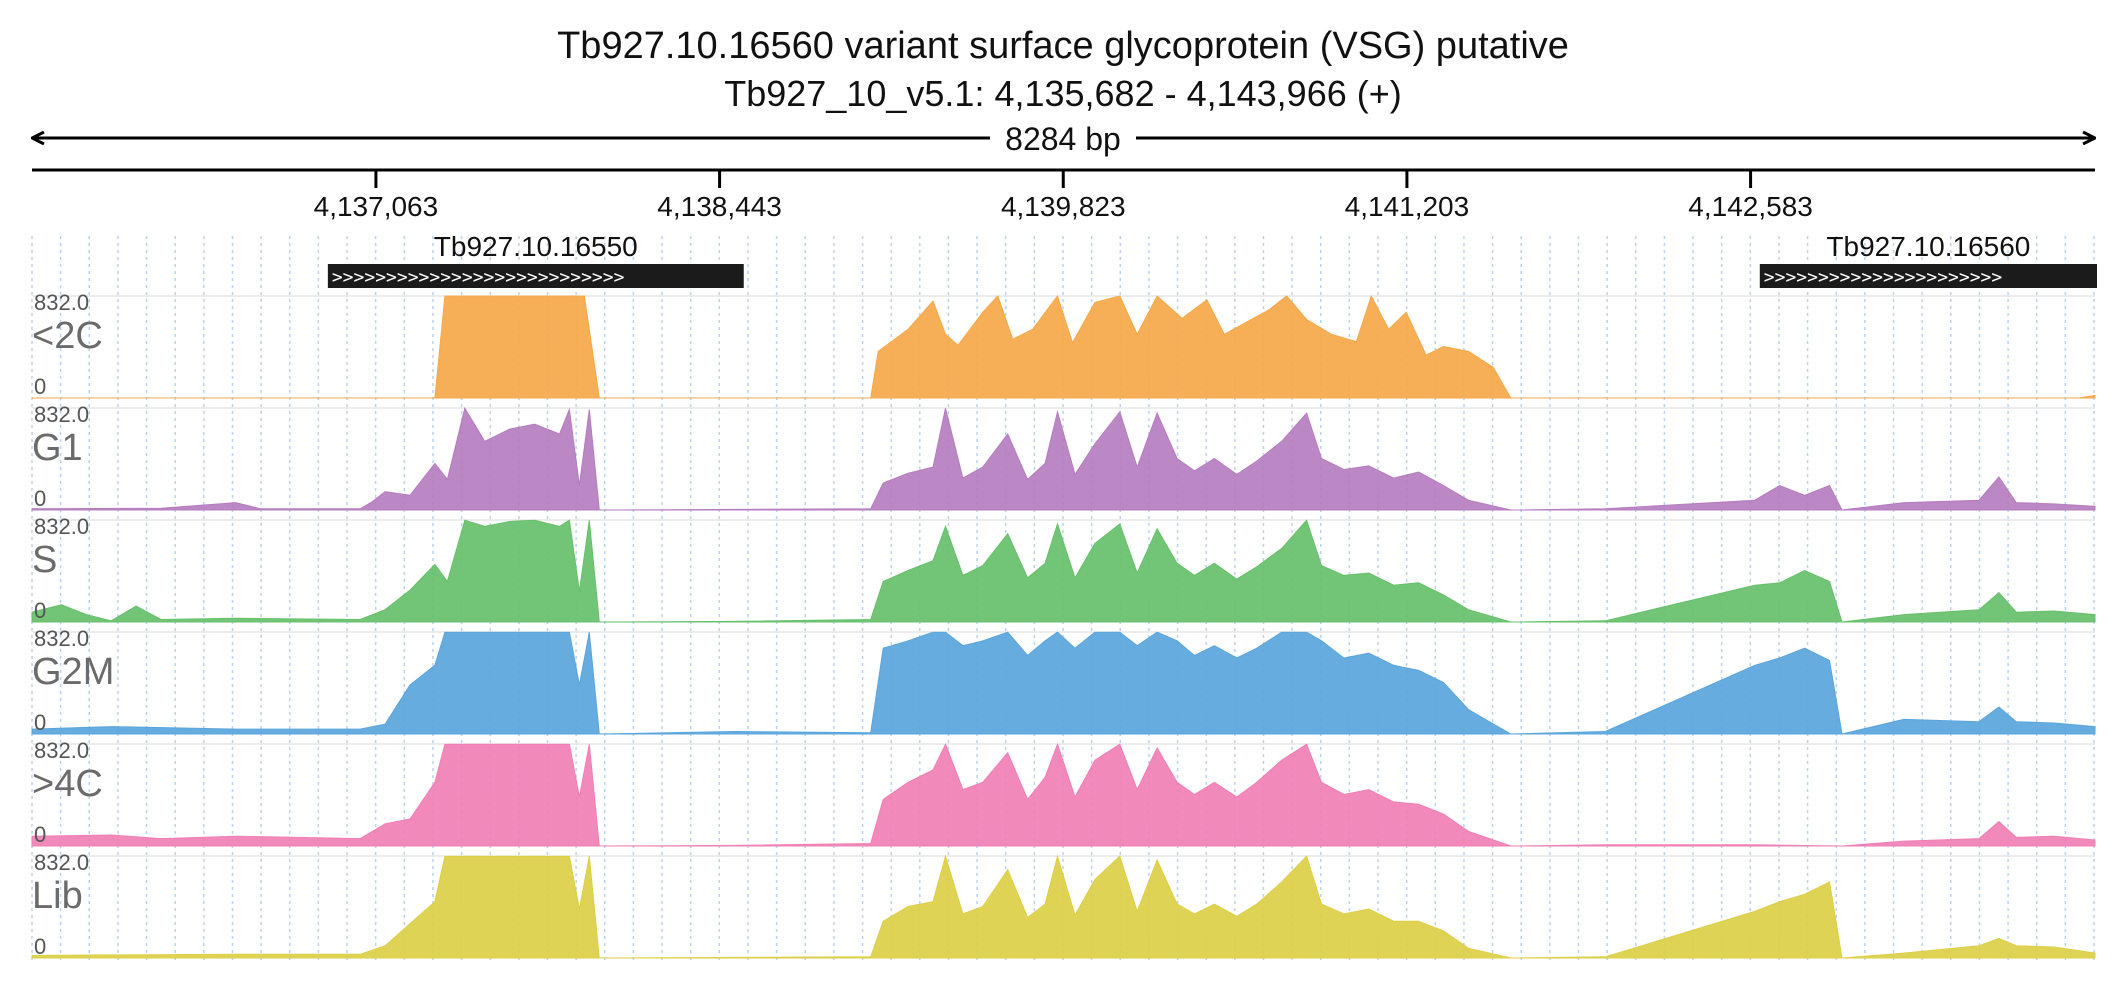 This screenshot has height=1000, width=2126. Describe the element at coordinates (73, 672) in the screenshot. I see `track-name-label: G2M` at that location.